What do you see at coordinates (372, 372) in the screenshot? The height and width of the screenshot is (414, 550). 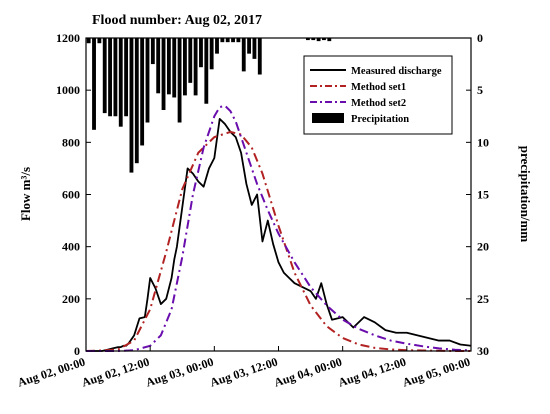 I see `x-tick-label: Aug 04, 12:00` at bounding box center [372, 372].